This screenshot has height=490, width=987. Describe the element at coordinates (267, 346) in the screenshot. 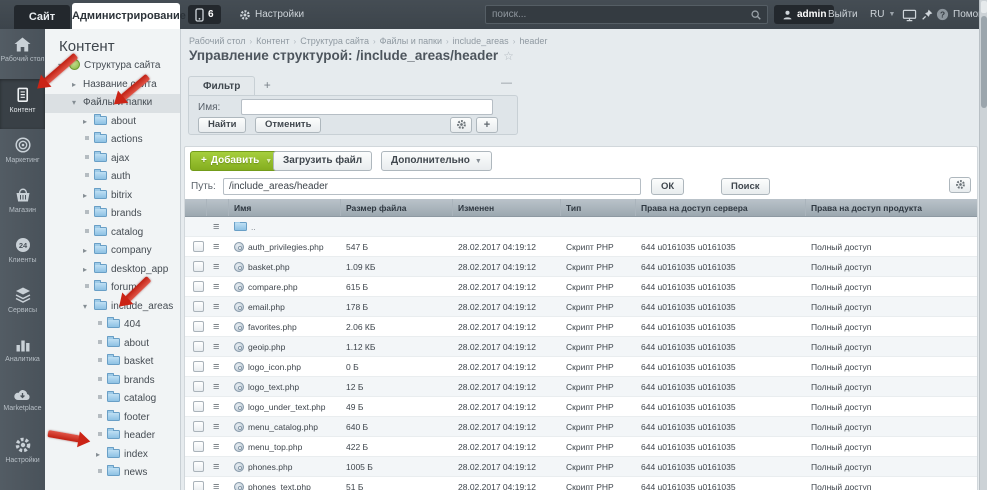

I see `file-name-link: geoip.php` at that location.